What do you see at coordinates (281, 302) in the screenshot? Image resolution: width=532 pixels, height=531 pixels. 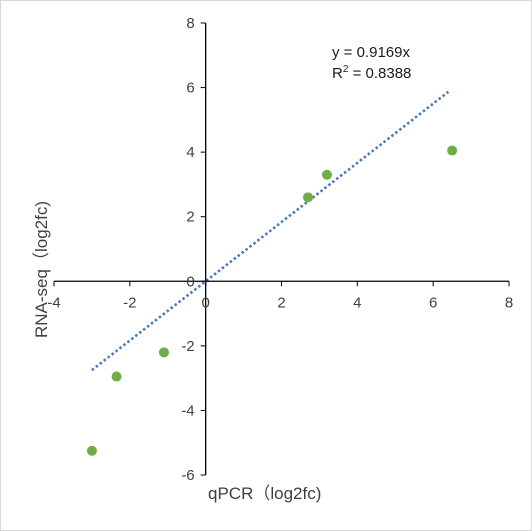 I see `x-tick-label: 2` at bounding box center [281, 302].